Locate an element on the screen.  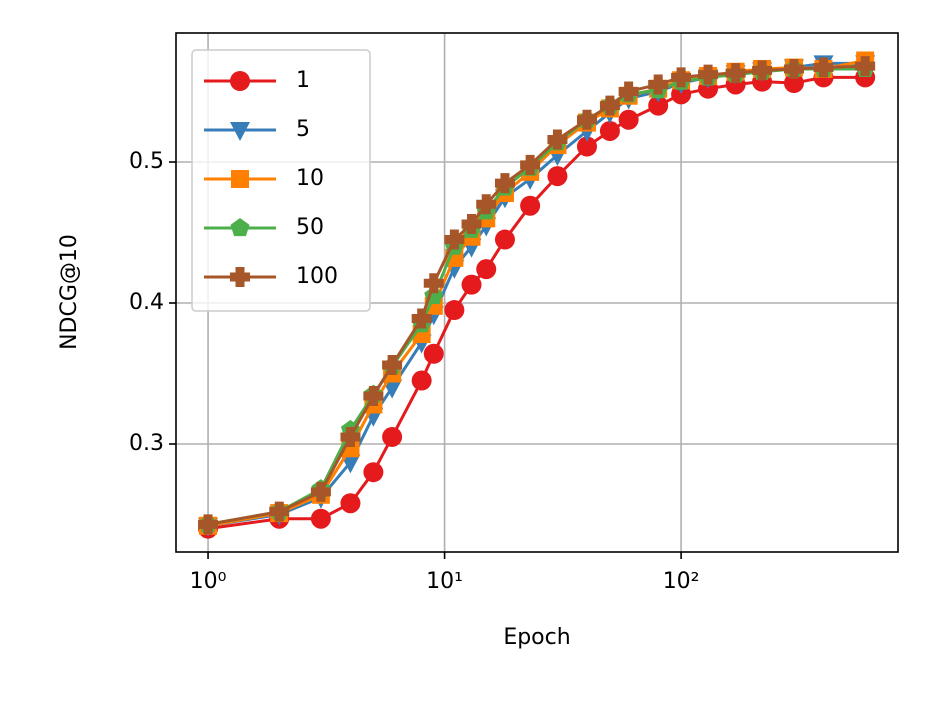
x-tick-label: 10⁰ is located at coordinates (208, 581).